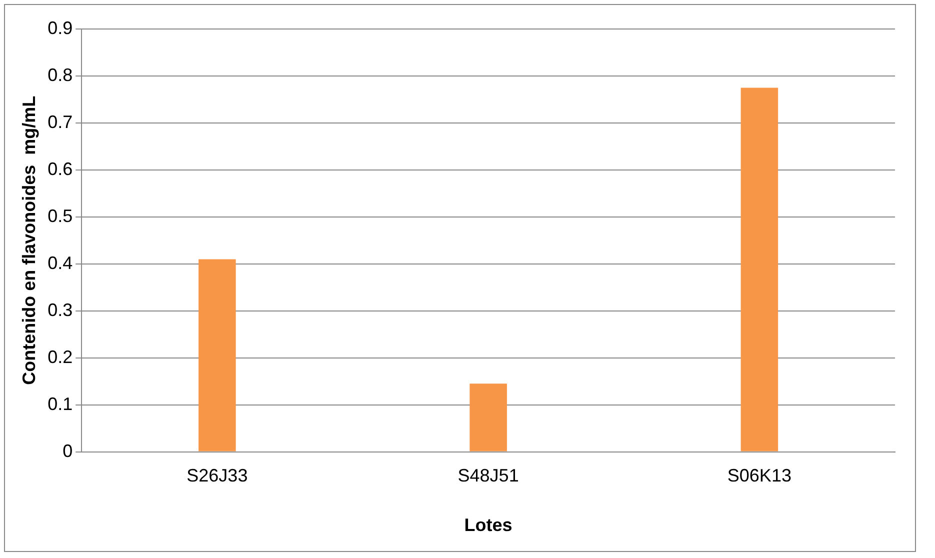 Image resolution: width=935 pixels, height=558 pixels. I want to click on x-axis-title: Lotes, so click(488, 525).